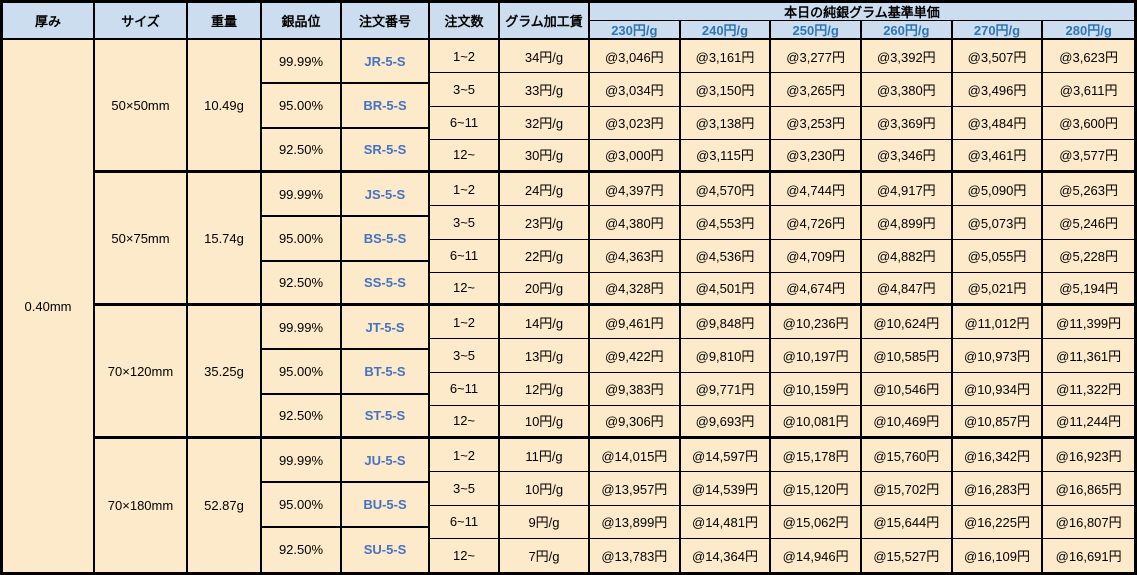 This screenshot has width=1137, height=575. What do you see at coordinates (998, 30) in the screenshot?
I see `price-col-header-4: 270円/g` at bounding box center [998, 30].